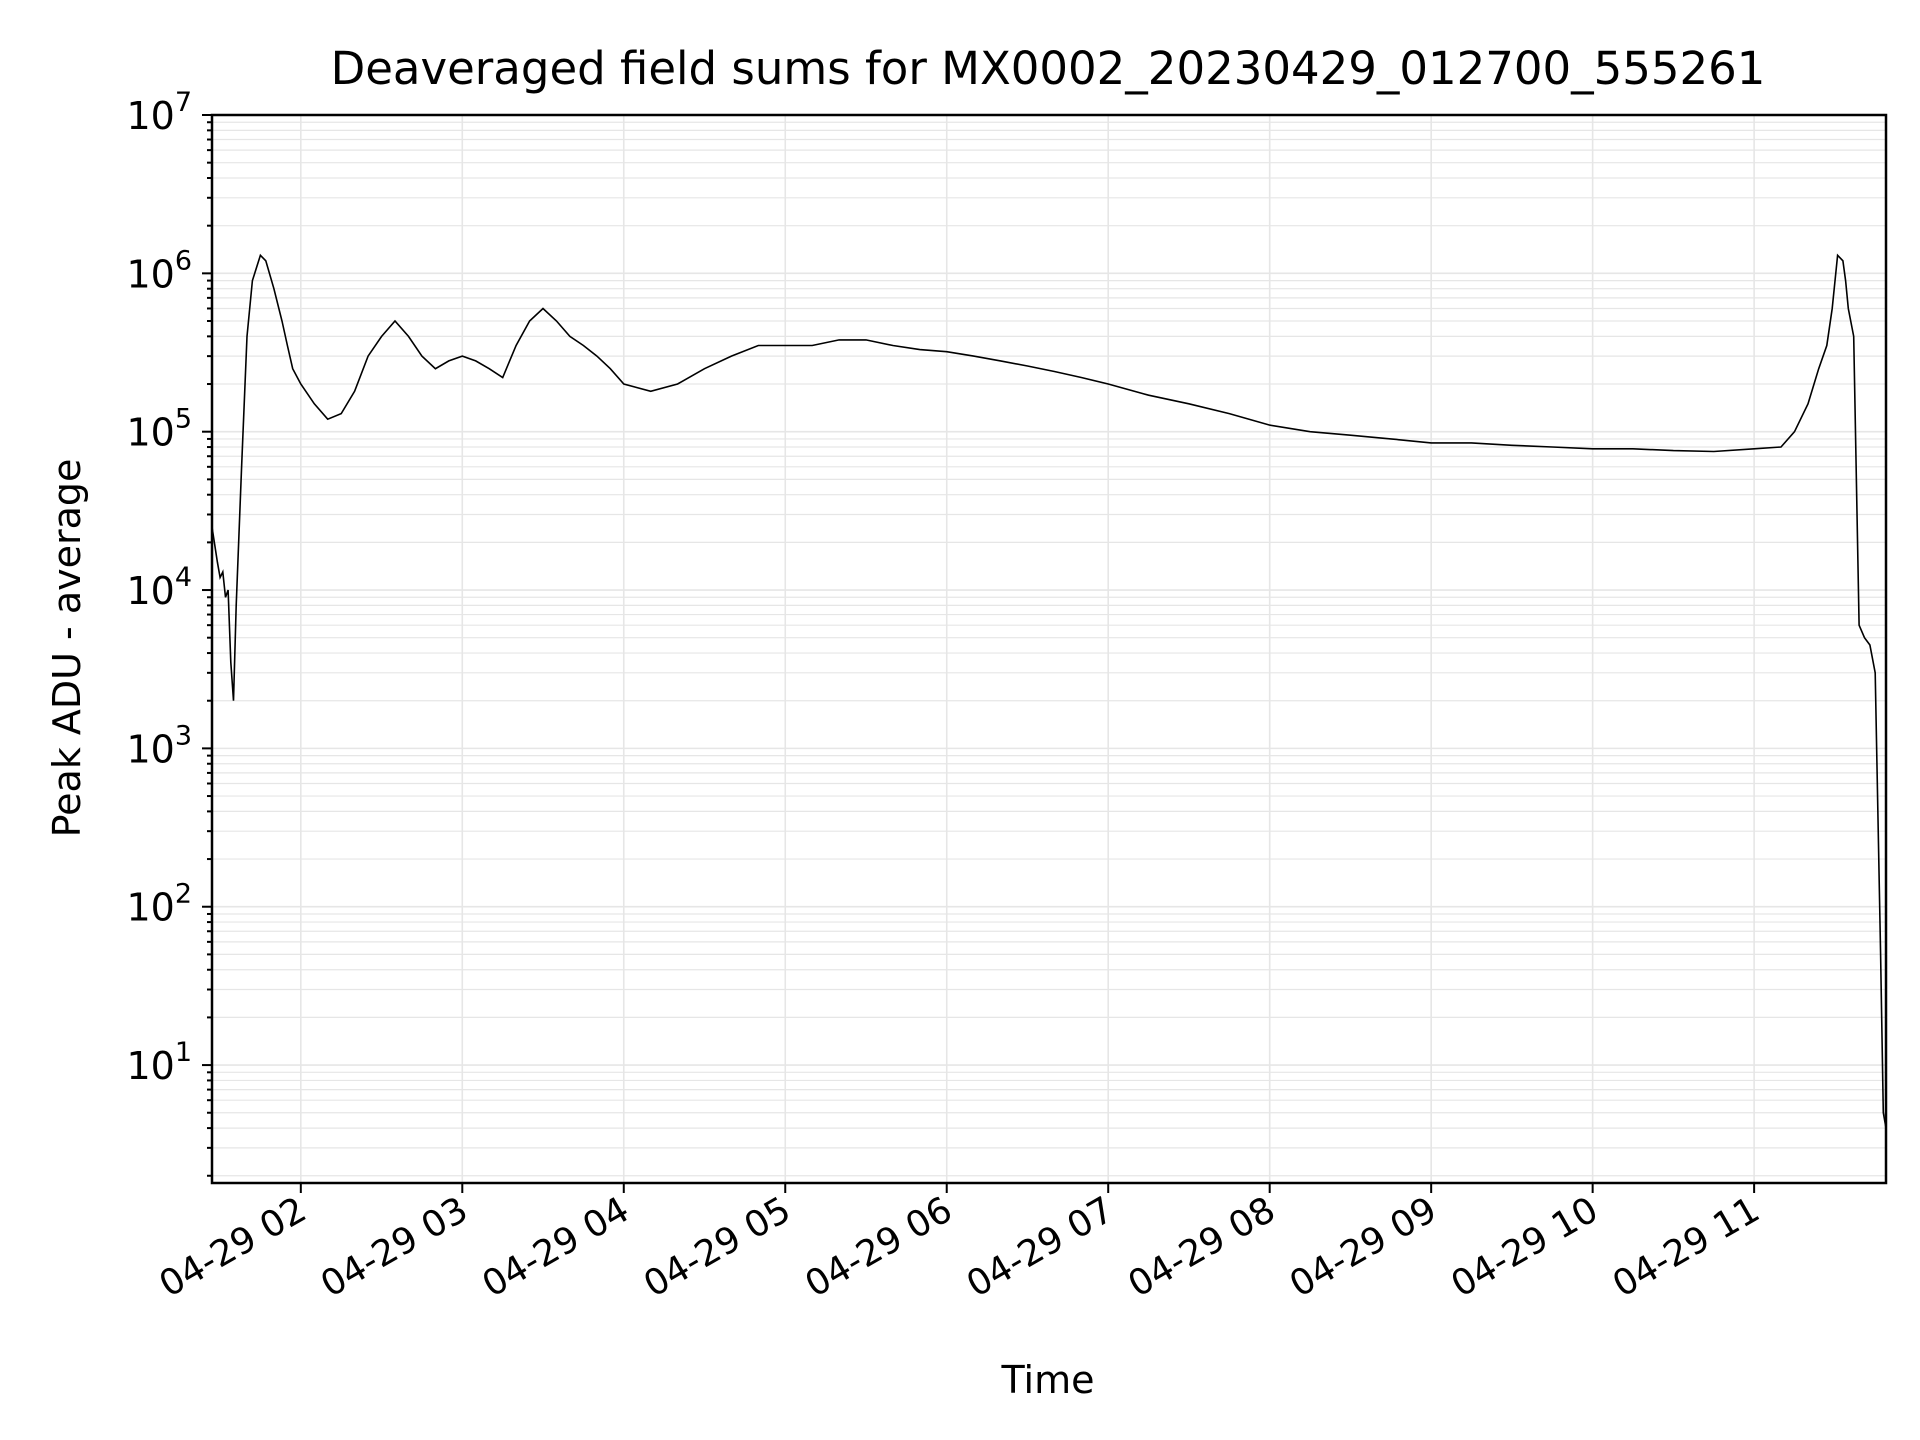  What do you see at coordinates (159, 1062) in the screenshot?
I see `y-tick-label: 10¹` at bounding box center [159, 1062].